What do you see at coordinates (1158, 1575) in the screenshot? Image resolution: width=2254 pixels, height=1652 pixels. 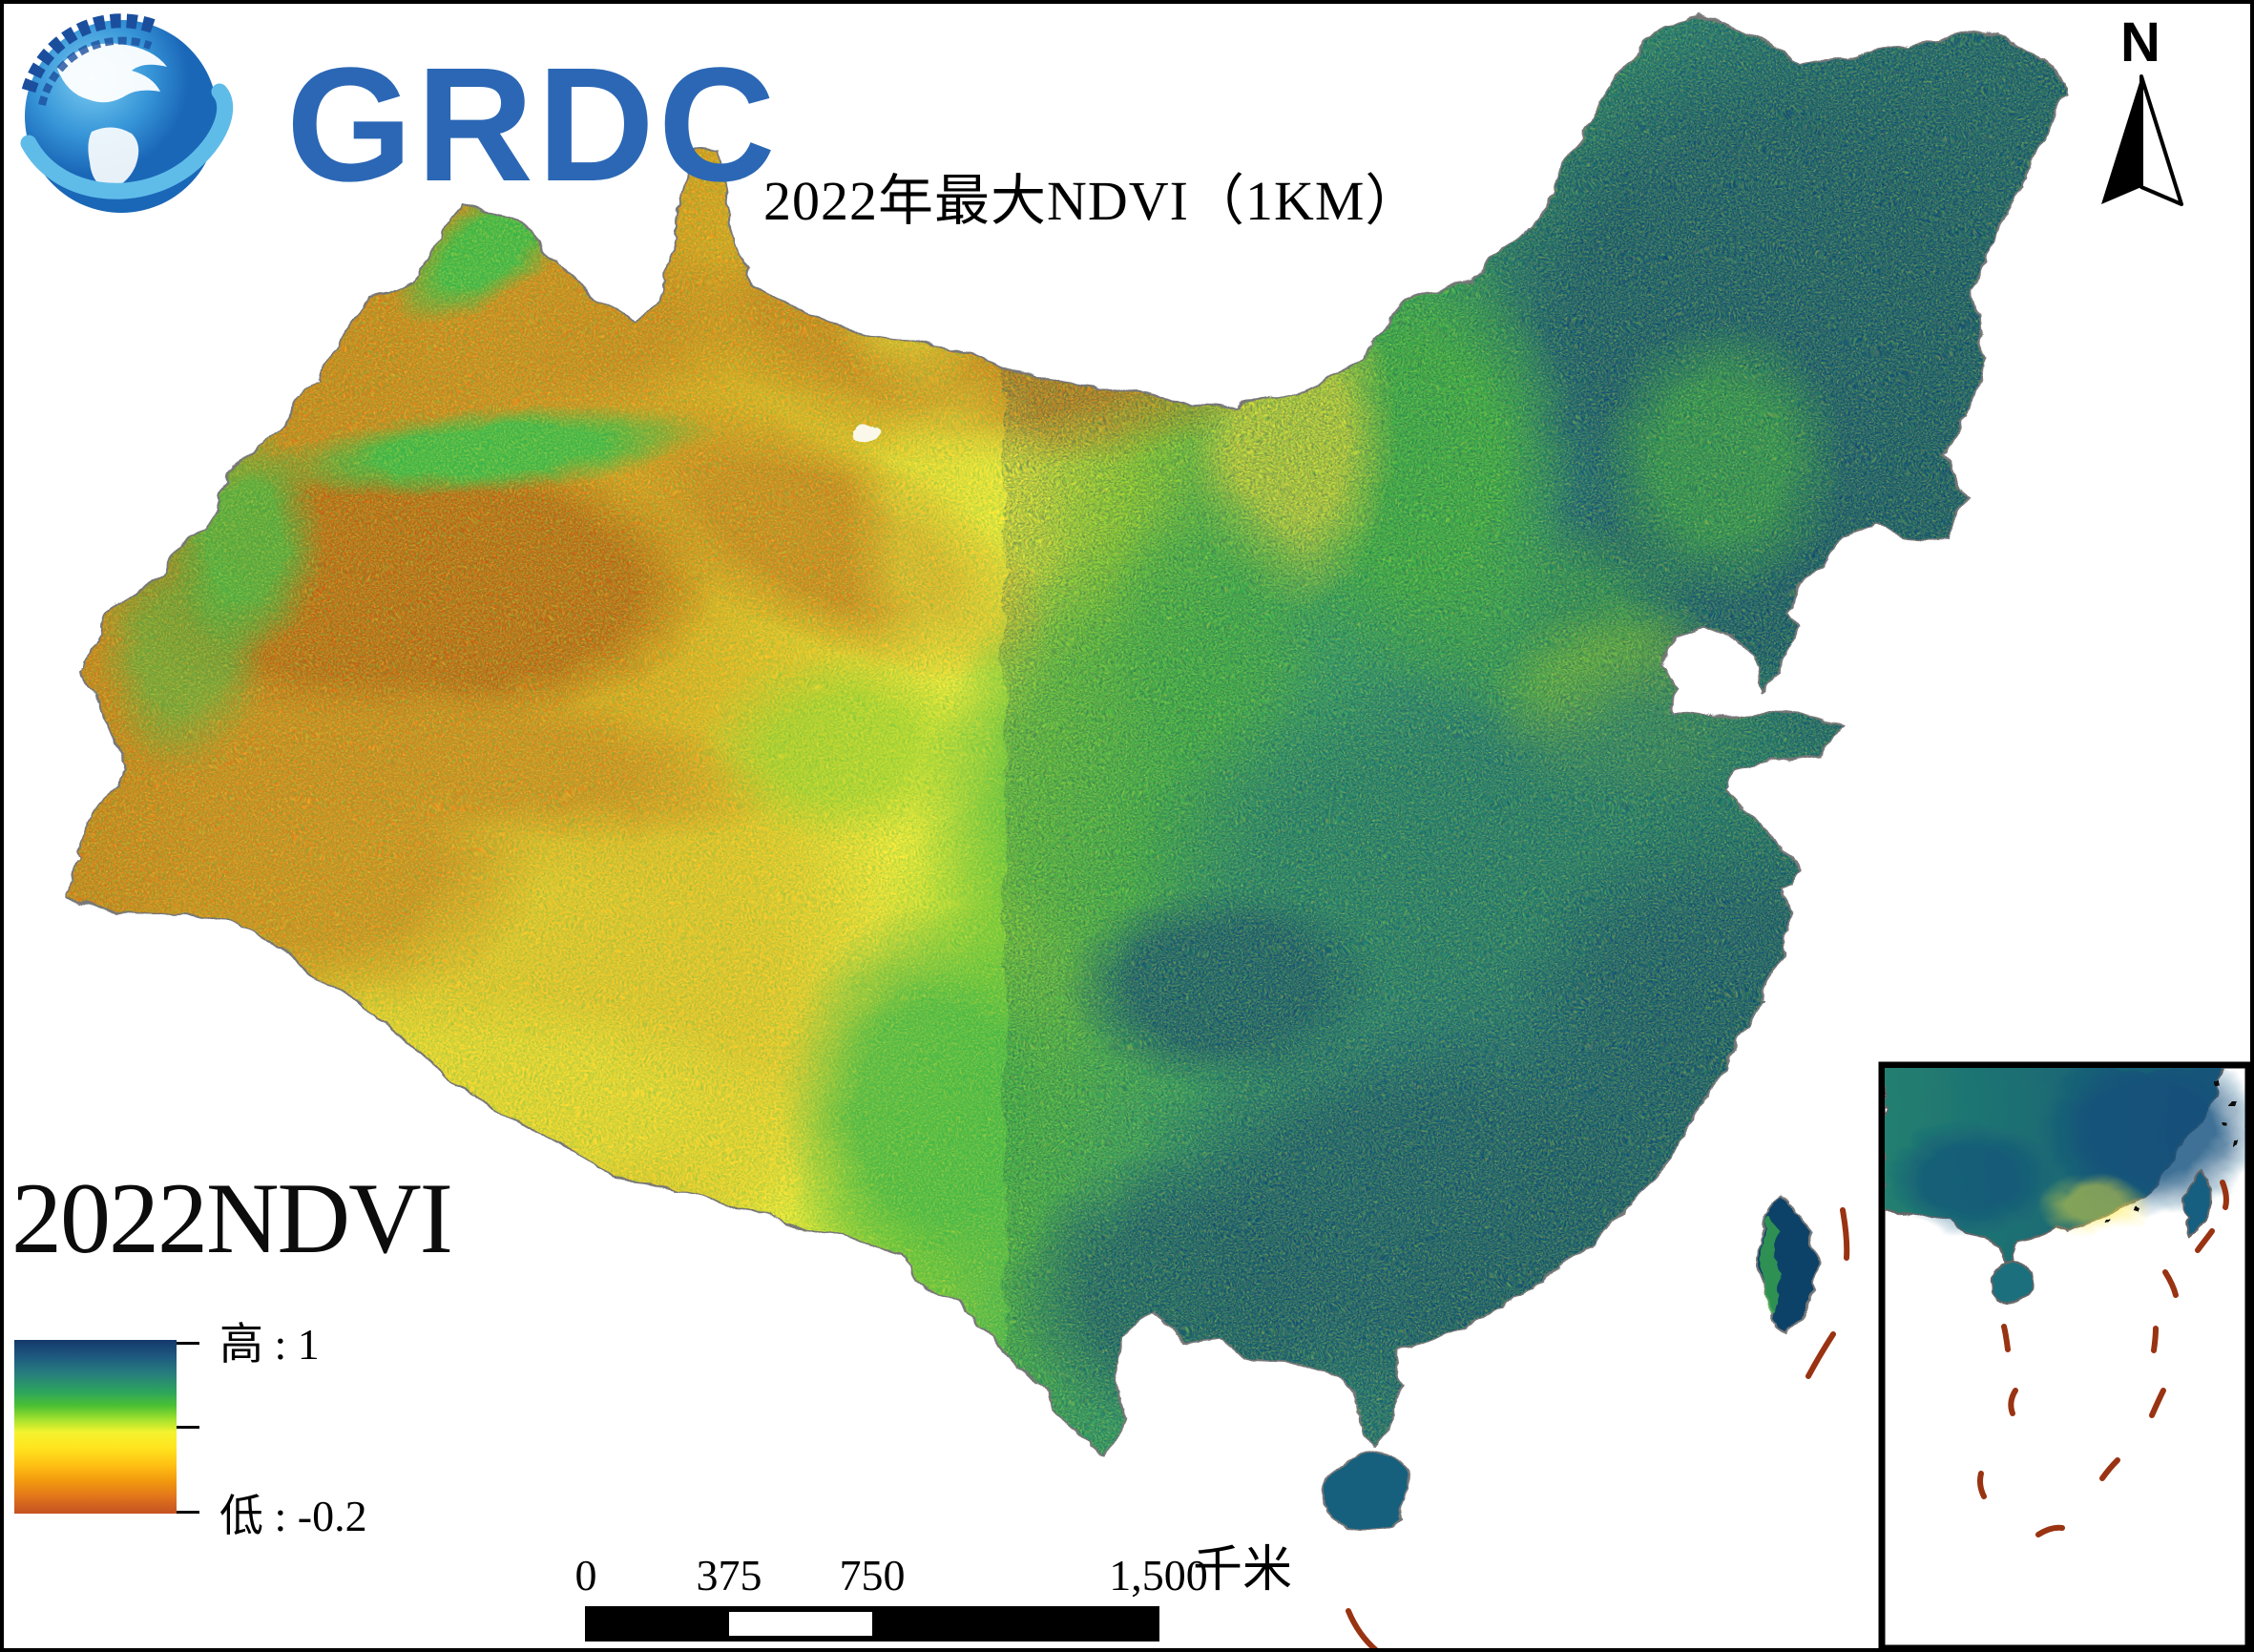 I see `scalebar-label-1500: 1,500` at bounding box center [1158, 1575].